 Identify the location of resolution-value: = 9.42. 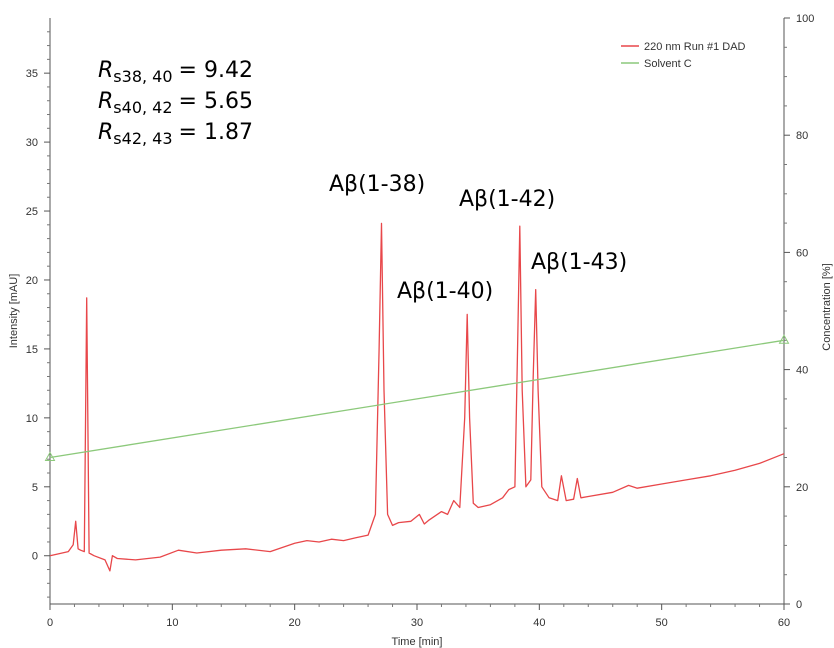
(216, 70).